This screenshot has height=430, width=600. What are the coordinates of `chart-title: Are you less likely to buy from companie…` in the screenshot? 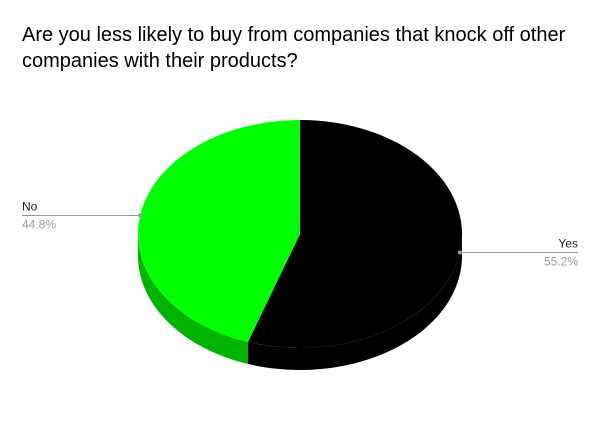 It's located at (294, 48).